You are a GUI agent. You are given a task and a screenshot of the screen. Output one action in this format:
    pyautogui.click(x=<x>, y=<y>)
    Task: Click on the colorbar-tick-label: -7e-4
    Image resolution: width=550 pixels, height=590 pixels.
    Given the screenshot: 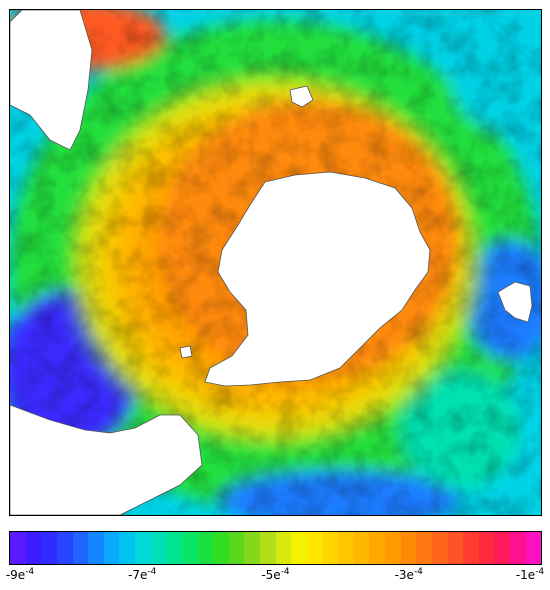 What is the action you would take?
    pyautogui.click(x=142, y=574)
    